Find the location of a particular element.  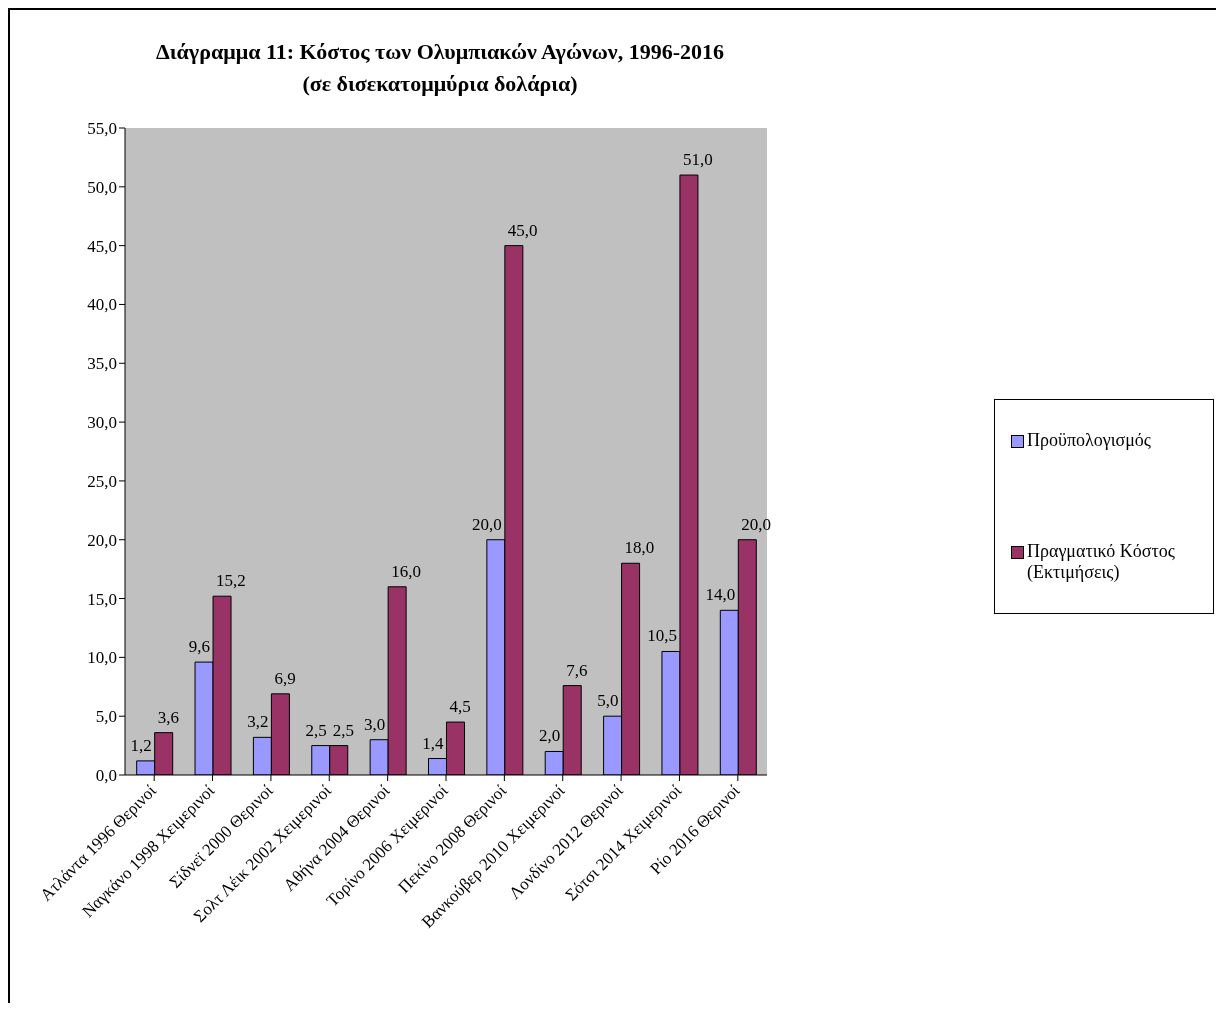

chart-subtitle: (σε δισεκατομμύρια δολάρια) is located at coordinates (440, 84).